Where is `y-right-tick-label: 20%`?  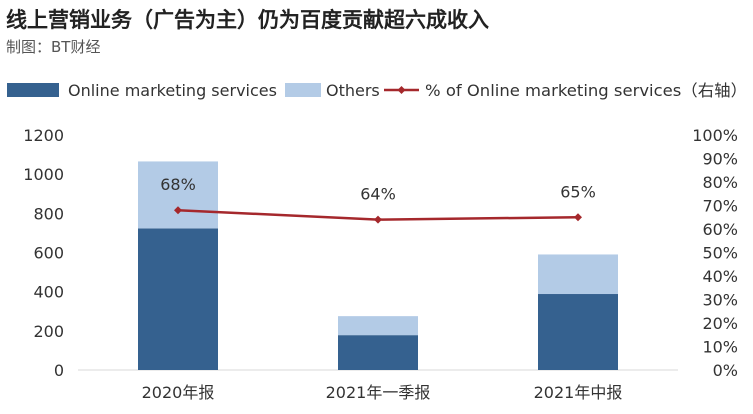 y-right-tick-label: 20% is located at coordinates (720, 323).